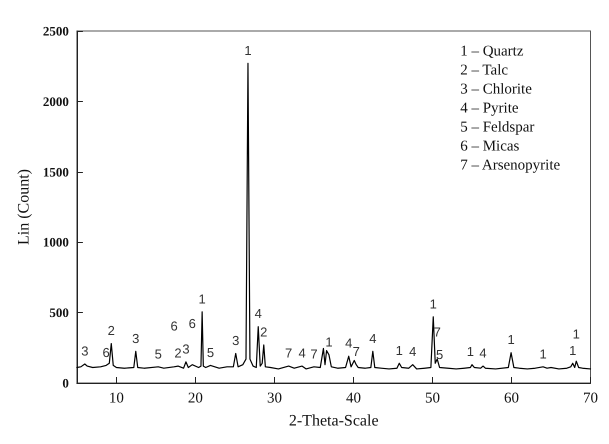  I want to click on x-axis-title: 2-Theta-Scale, so click(333, 421).